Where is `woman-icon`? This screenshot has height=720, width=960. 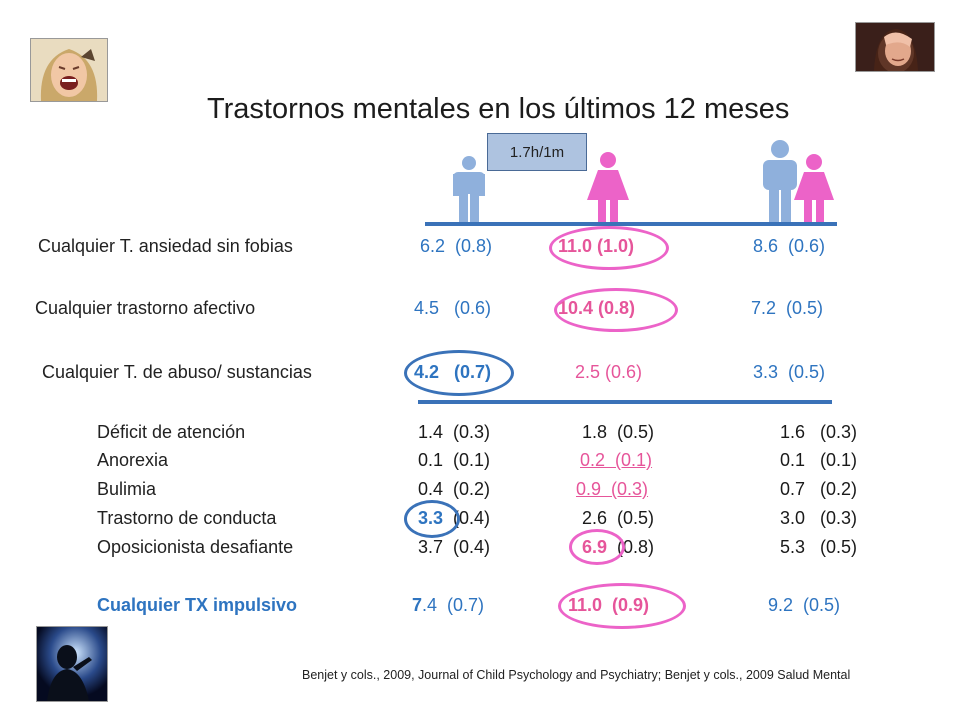
woman-icon is located at coordinates (608, 188).